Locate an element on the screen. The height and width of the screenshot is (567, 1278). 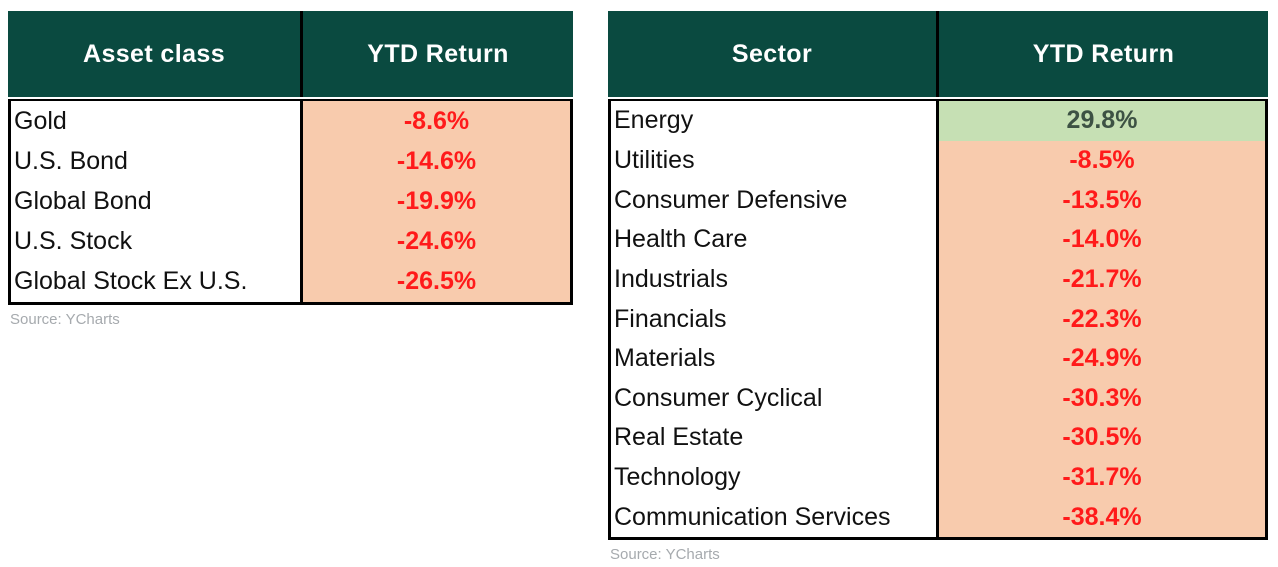
table-row: U.S. Bond -14.6% is located at coordinates (290, 161).